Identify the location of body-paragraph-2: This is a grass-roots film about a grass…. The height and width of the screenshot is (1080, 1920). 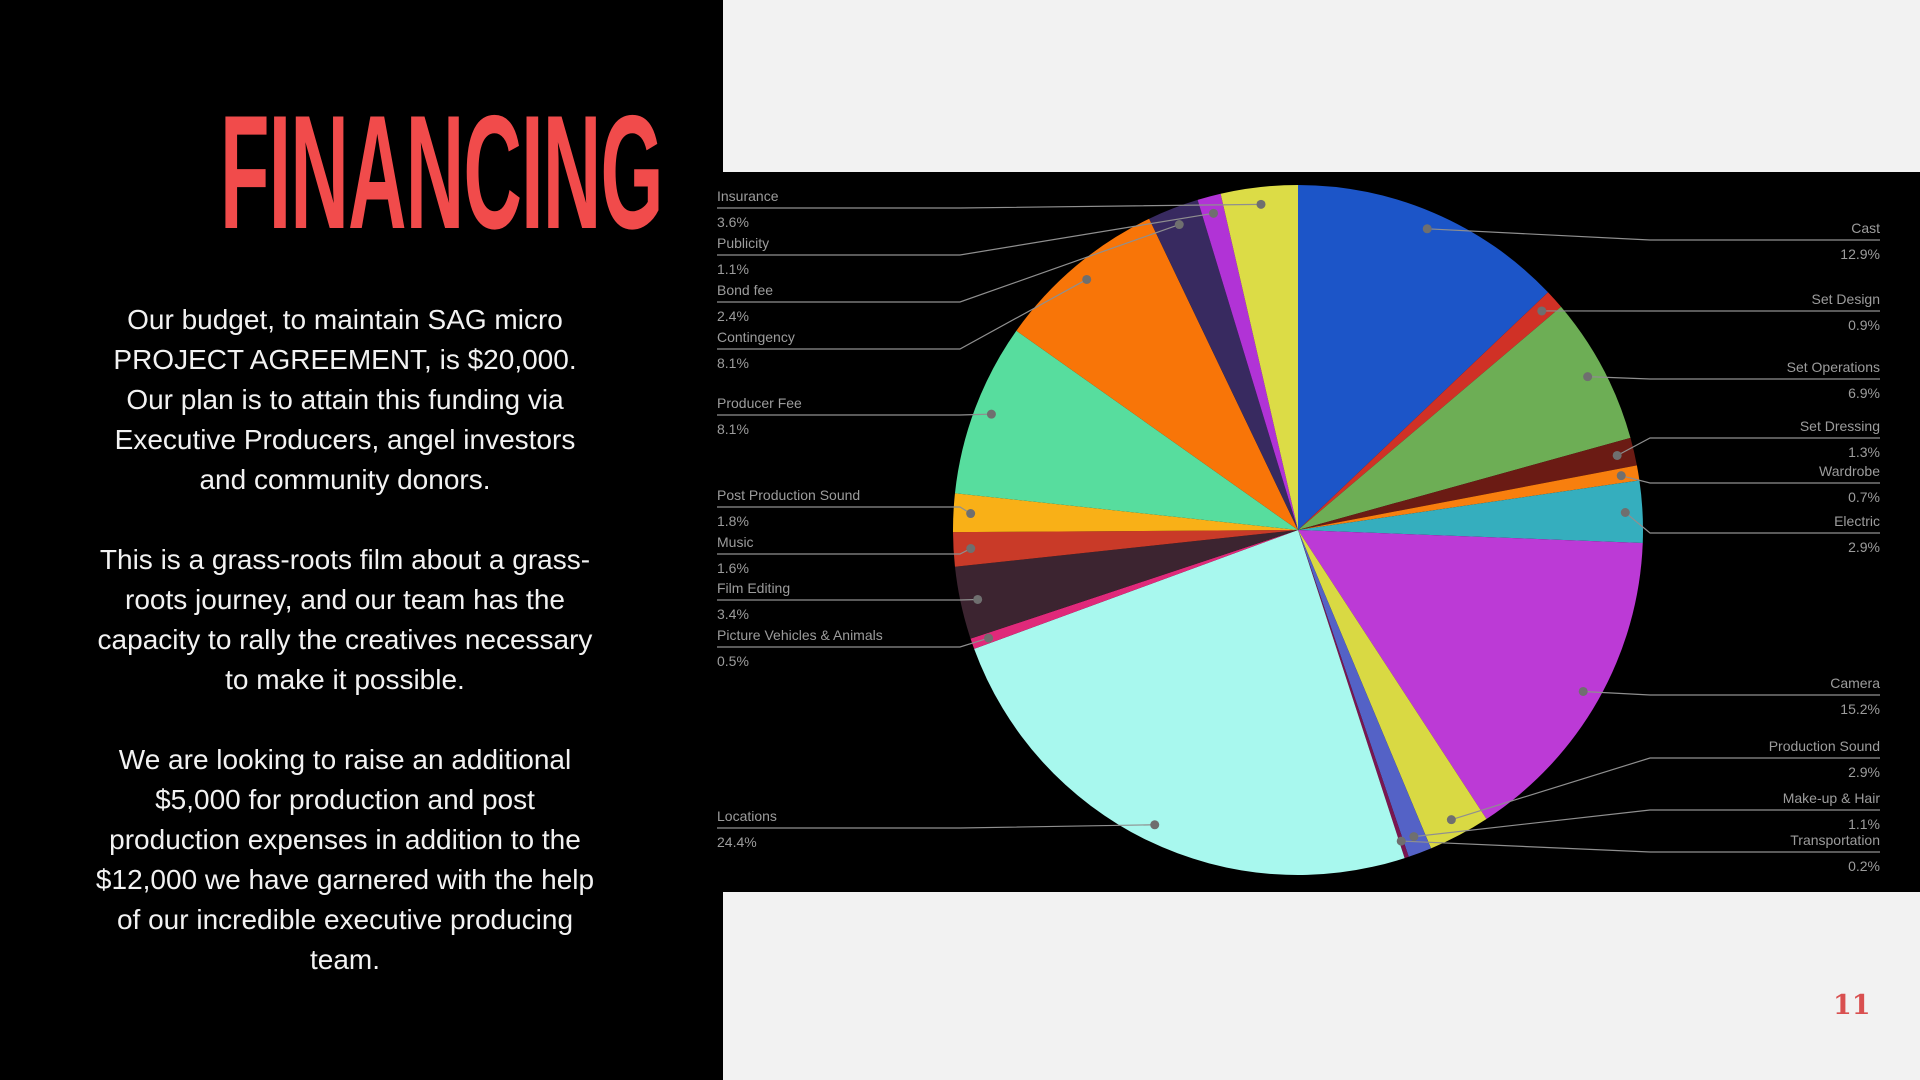
(345, 619).